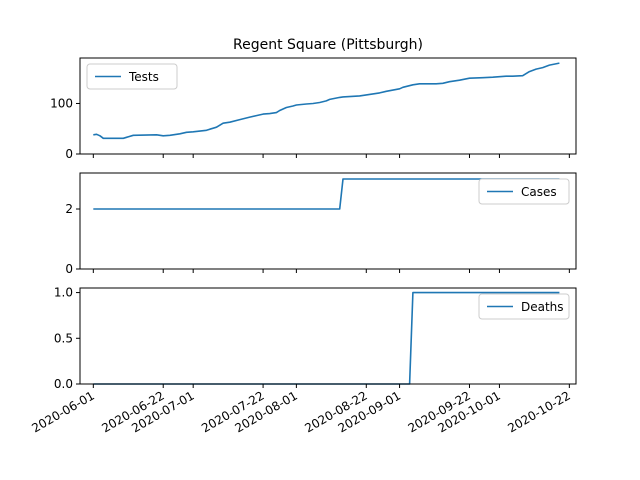 The image size is (640, 480). I want to click on x-tick-label: 2020-10-22, so click(538, 411).